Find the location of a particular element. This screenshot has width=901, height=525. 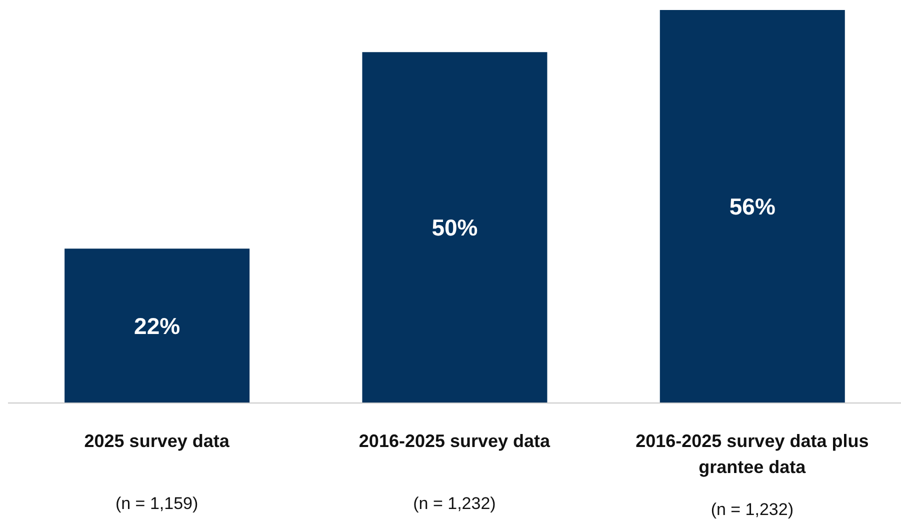

data-label: 56% is located at coordinates (752, 207).